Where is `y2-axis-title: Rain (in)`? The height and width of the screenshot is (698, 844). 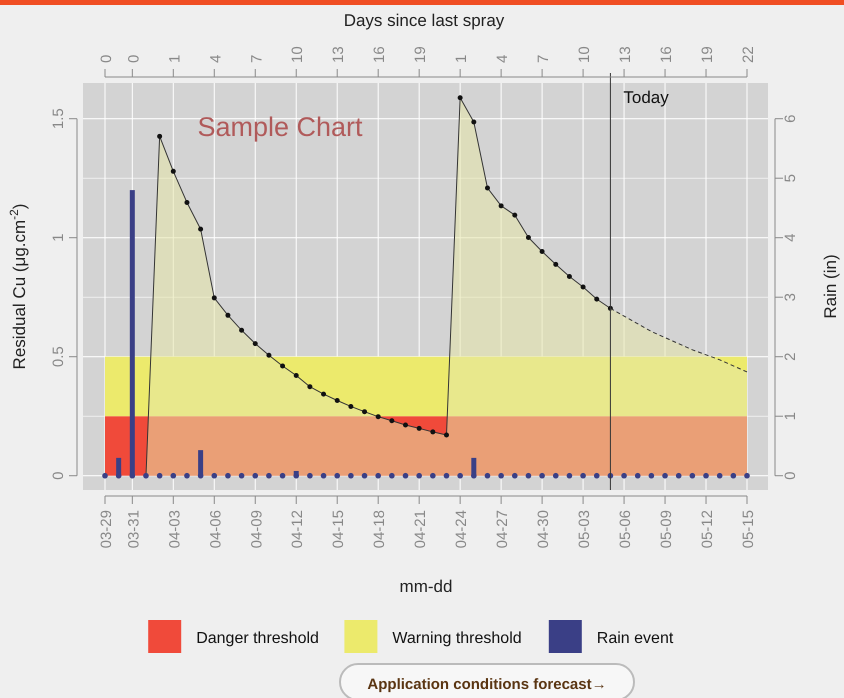
y2-axis-title: Rain (in) is located at coordinates (830, 286).